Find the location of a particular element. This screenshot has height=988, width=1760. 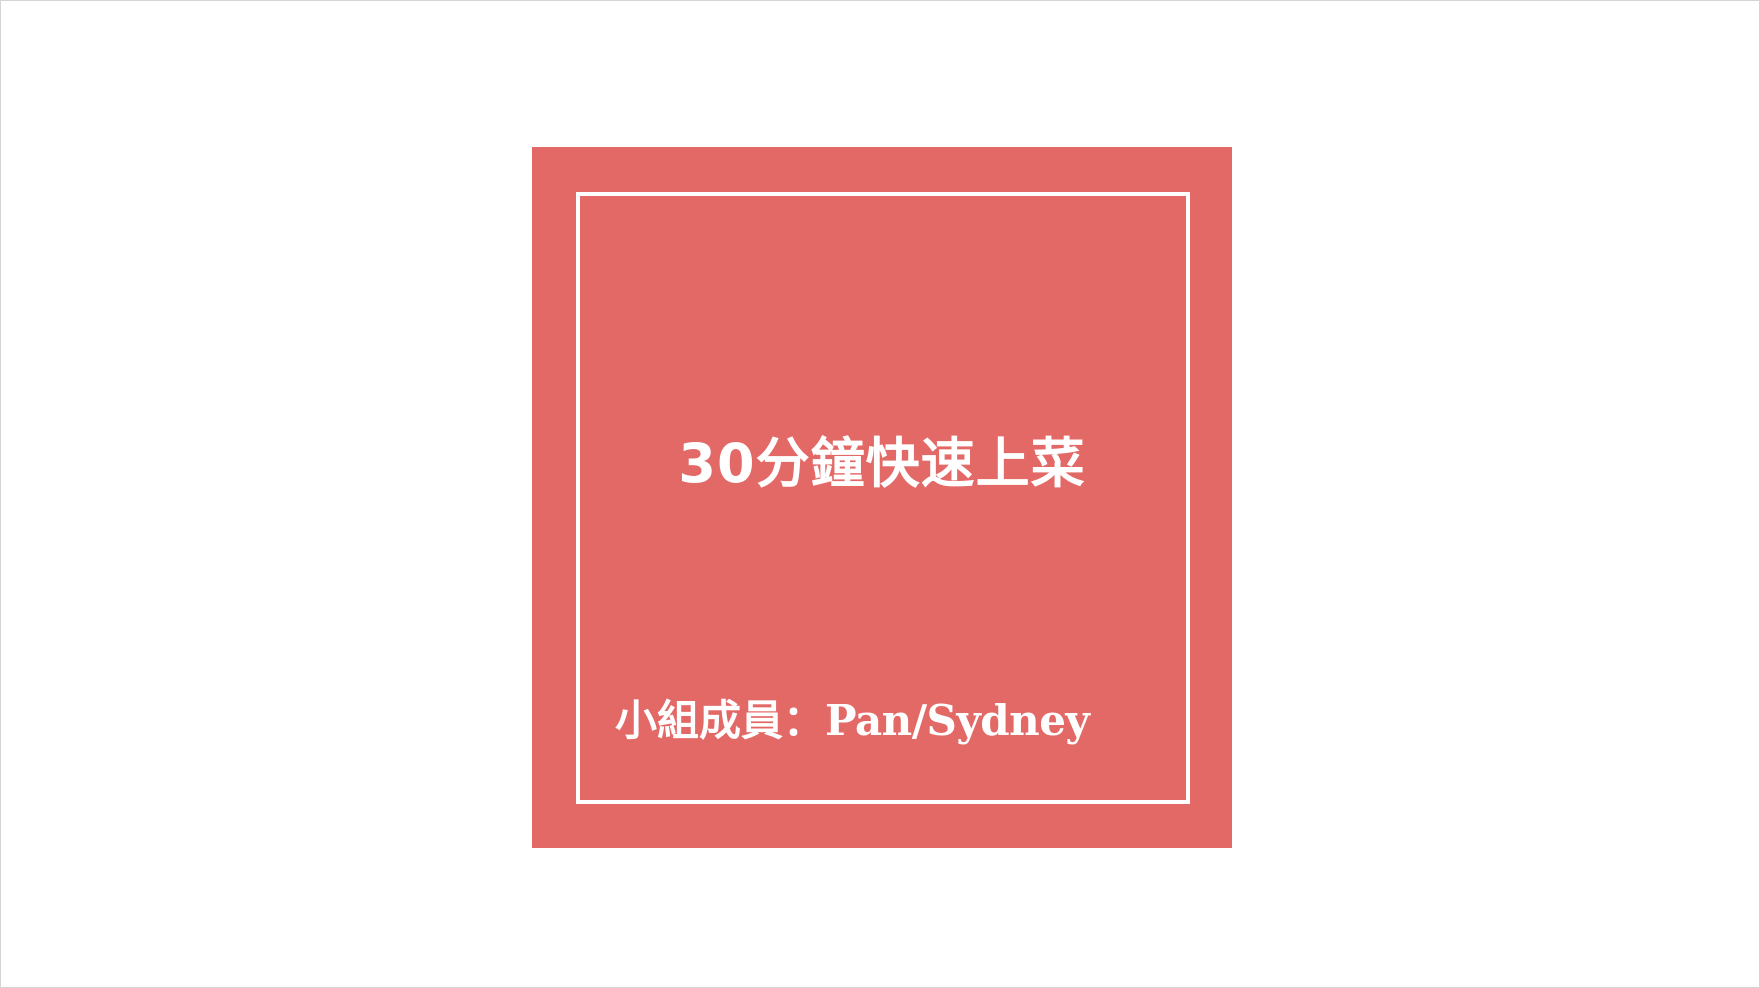

slide-title: 30分鐘快速上菜 is located at coordinates (882, 463).